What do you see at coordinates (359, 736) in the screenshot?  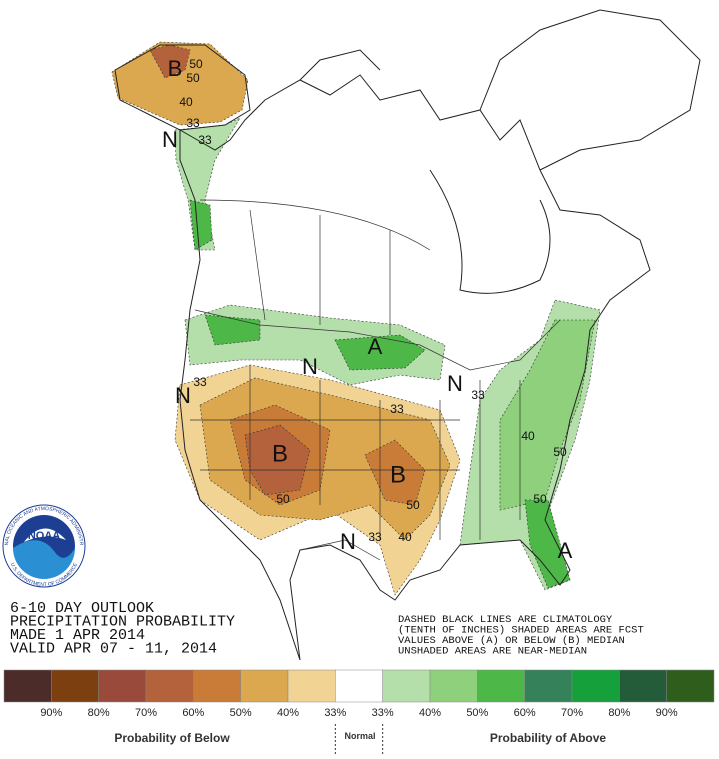 I see `legend-normal: Normal` at bounding box center [359, 736].